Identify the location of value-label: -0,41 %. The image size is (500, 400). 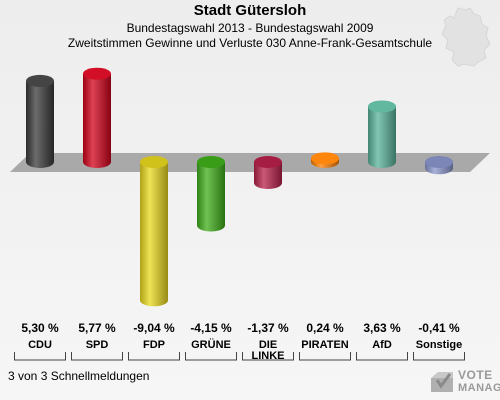
(439, 328).